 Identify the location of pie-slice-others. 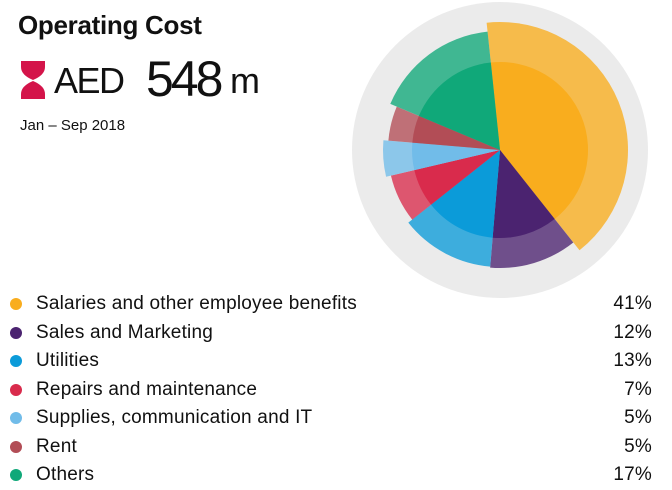
(445, 91).